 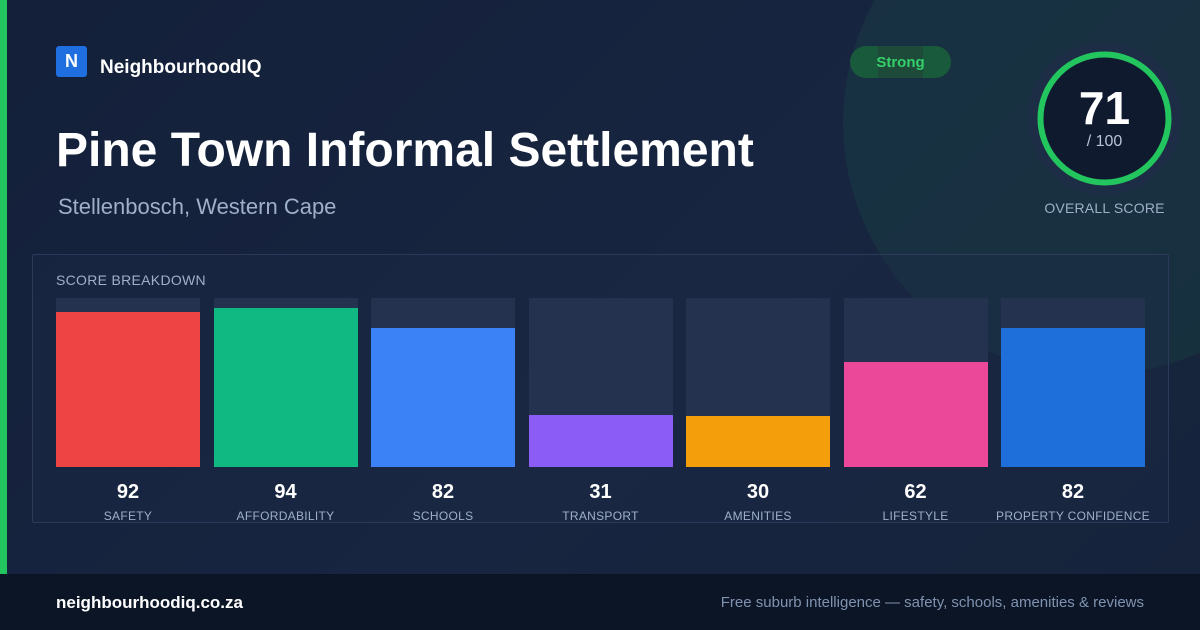 I want to click on score-bar-amenities: 30 AMENITIES, so click(x=758, y=410).